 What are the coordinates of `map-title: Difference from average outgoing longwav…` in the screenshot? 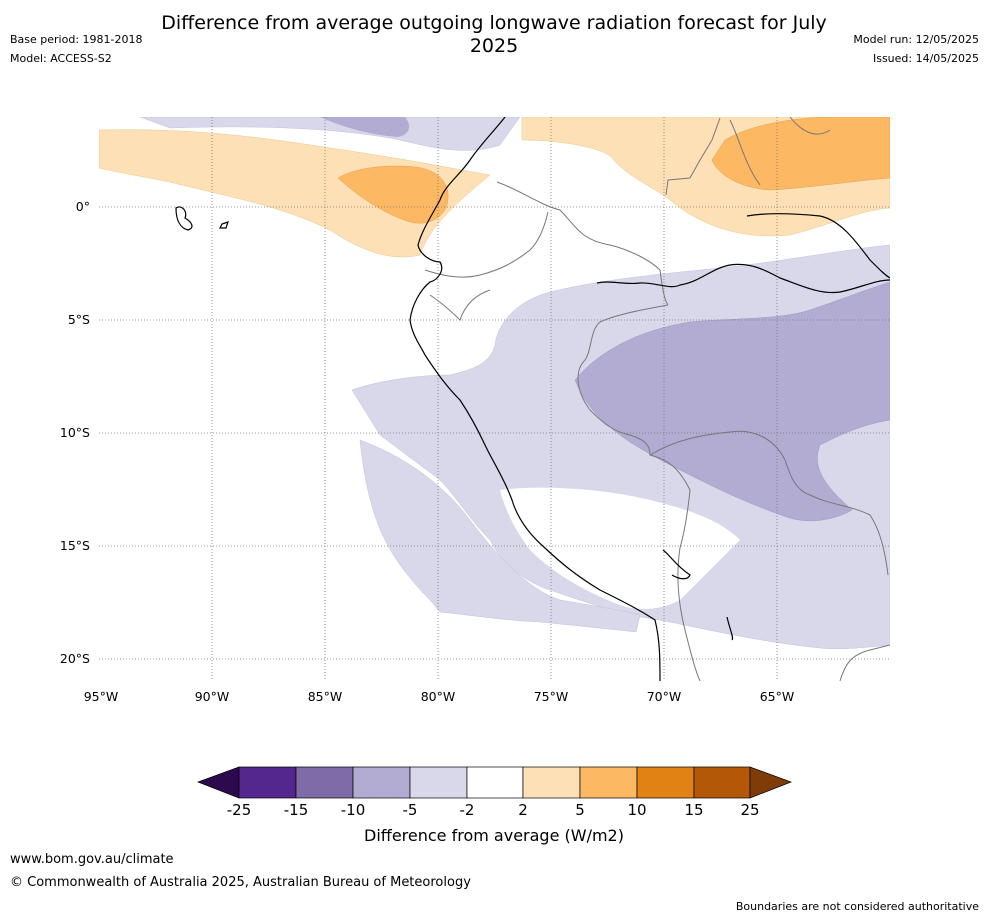 It's located at (494, 34).